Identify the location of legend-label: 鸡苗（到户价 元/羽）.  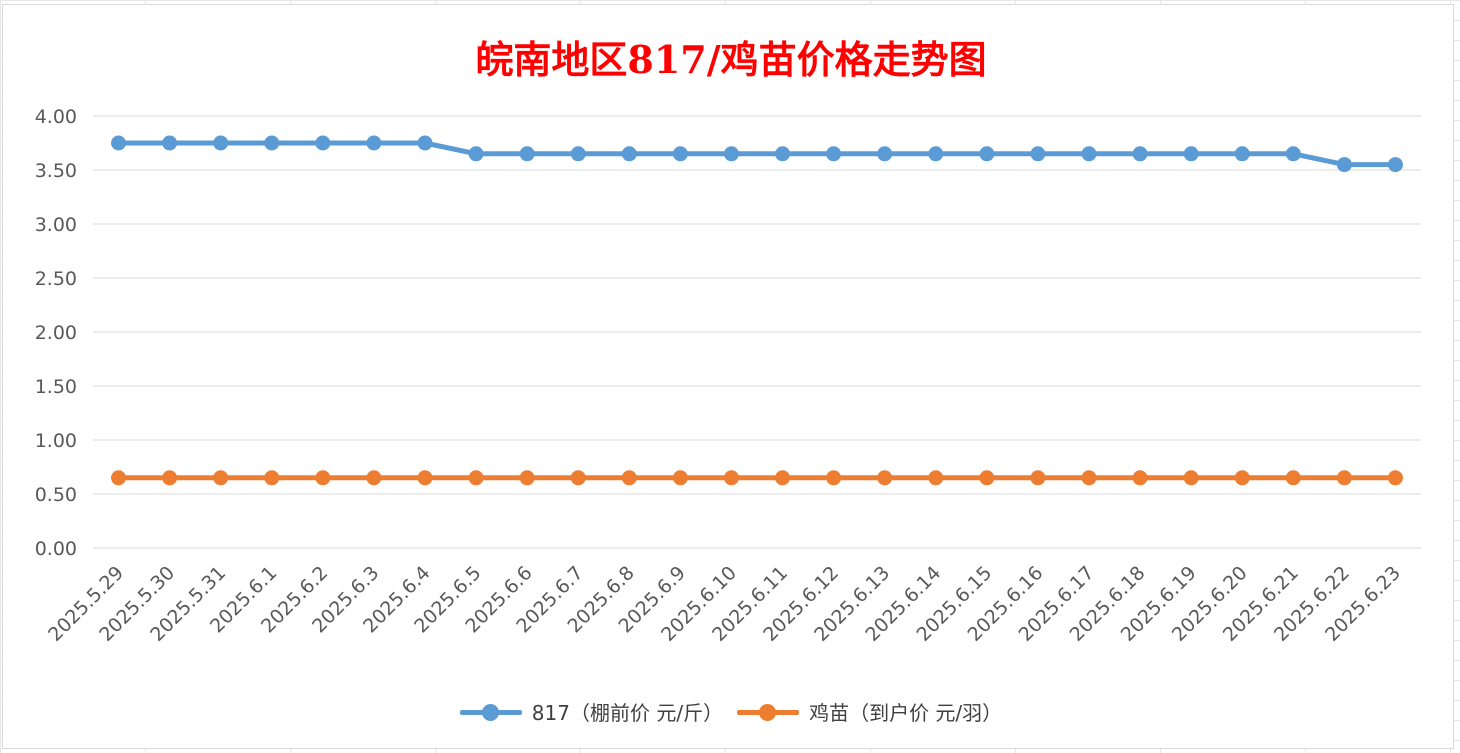
(906, 713).